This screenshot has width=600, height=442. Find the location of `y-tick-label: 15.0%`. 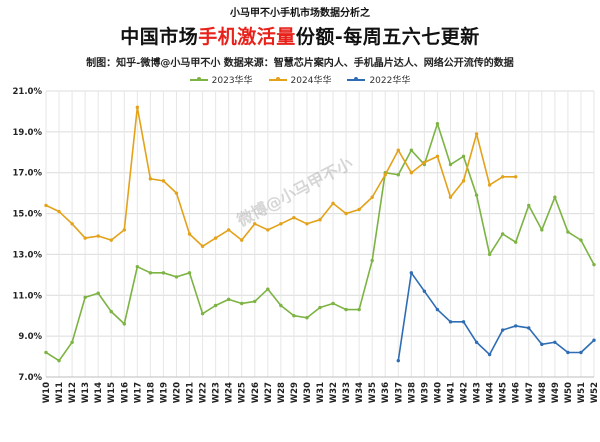

y-tick-label: 15.0% is located at coordinates (28, 215).